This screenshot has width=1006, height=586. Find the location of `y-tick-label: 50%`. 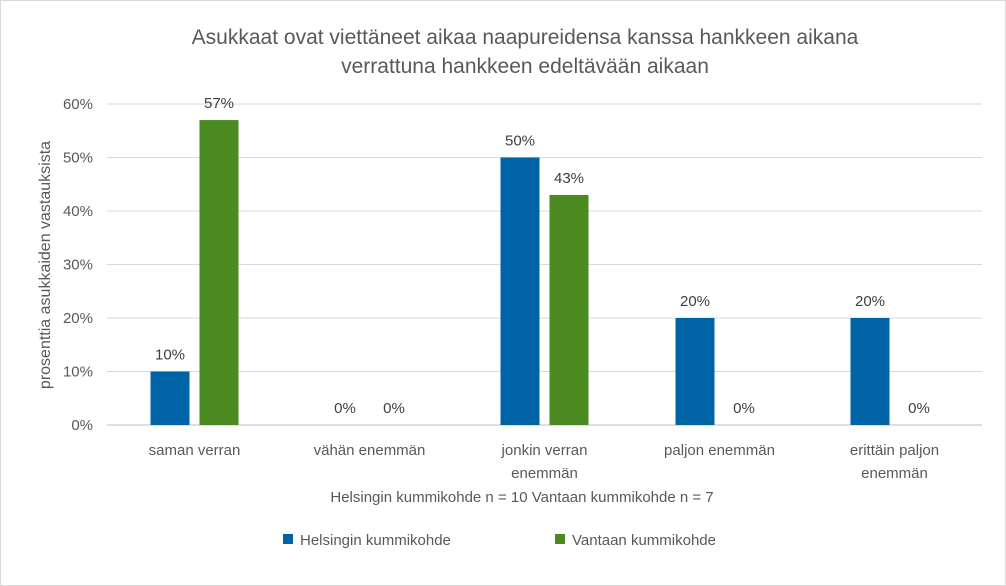

y-tick-label: 50% is located at coordinates (78, 158).